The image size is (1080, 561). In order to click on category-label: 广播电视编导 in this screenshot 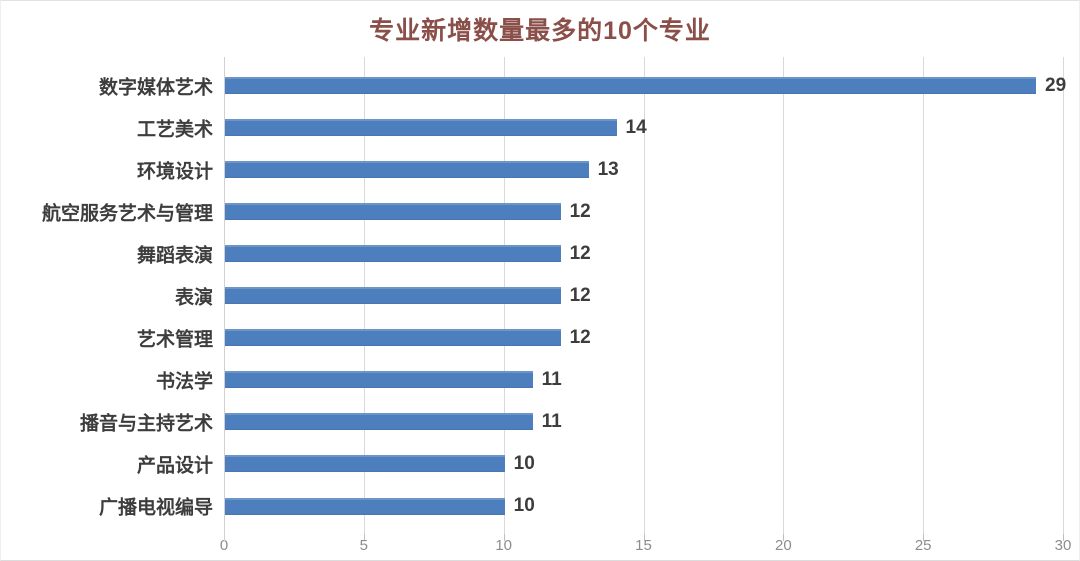, I will do `click(155, 508)`.